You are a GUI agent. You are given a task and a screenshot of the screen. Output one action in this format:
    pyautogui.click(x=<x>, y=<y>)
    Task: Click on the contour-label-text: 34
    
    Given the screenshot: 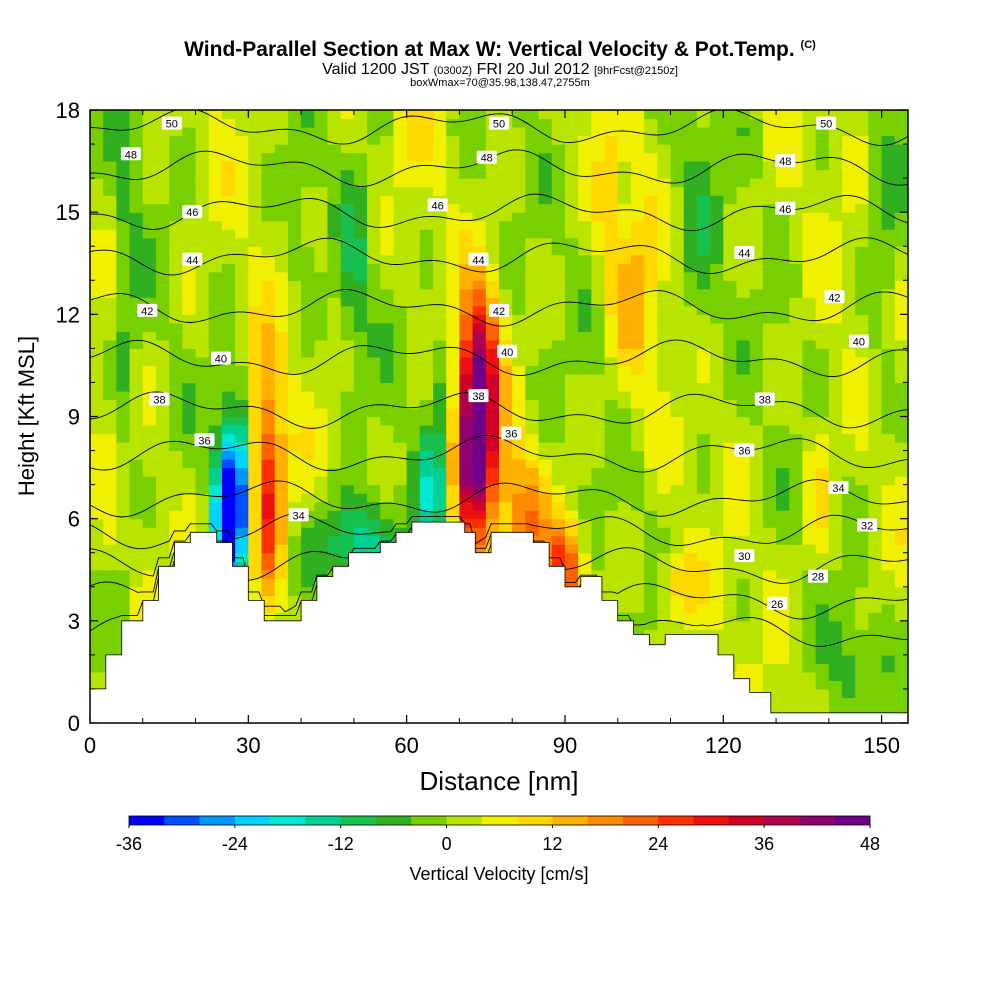 What is the action you would take?
    pyautogui.click(x=838, y=489)
    